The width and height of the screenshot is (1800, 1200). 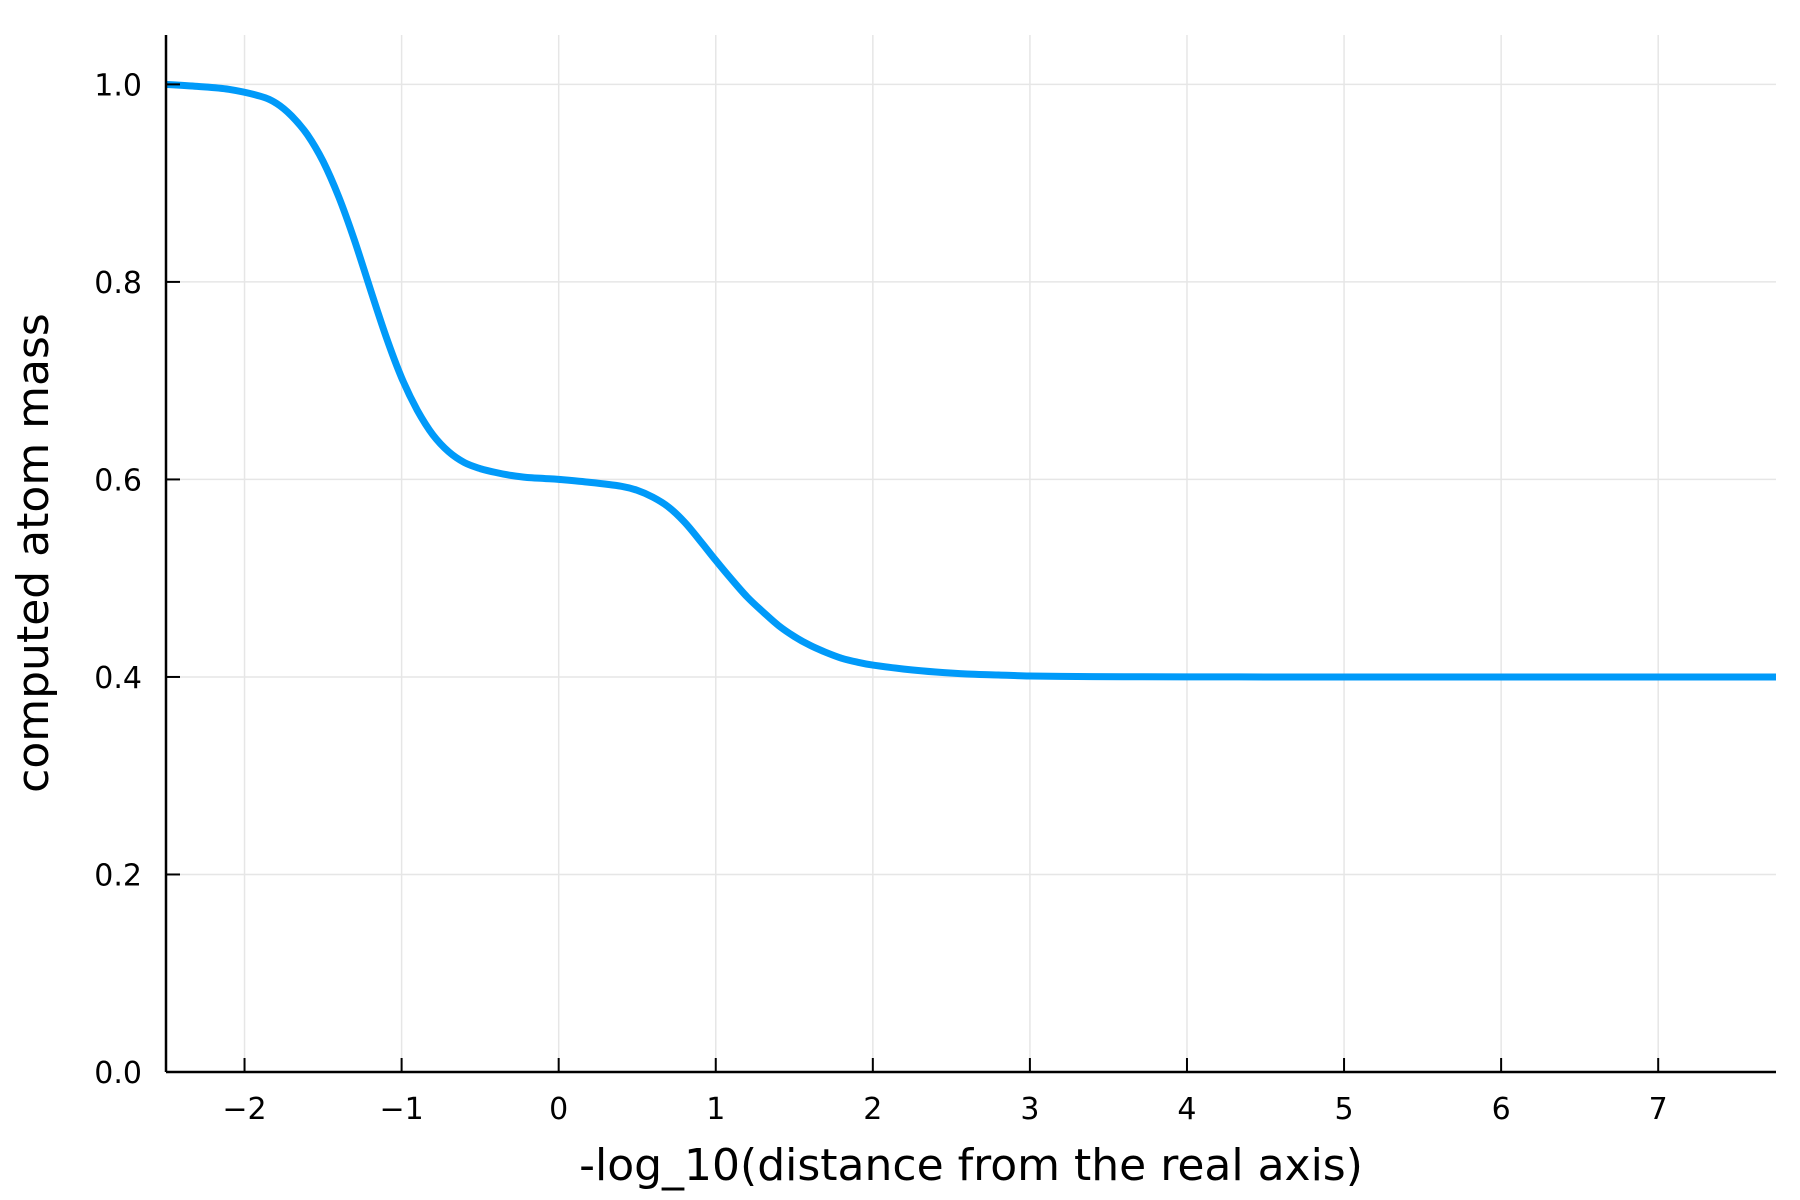 What do you see at coordinates (118, 678) in the screenshot?
I see `y-tick-label: 0.4` at bounding box center [118, 678].